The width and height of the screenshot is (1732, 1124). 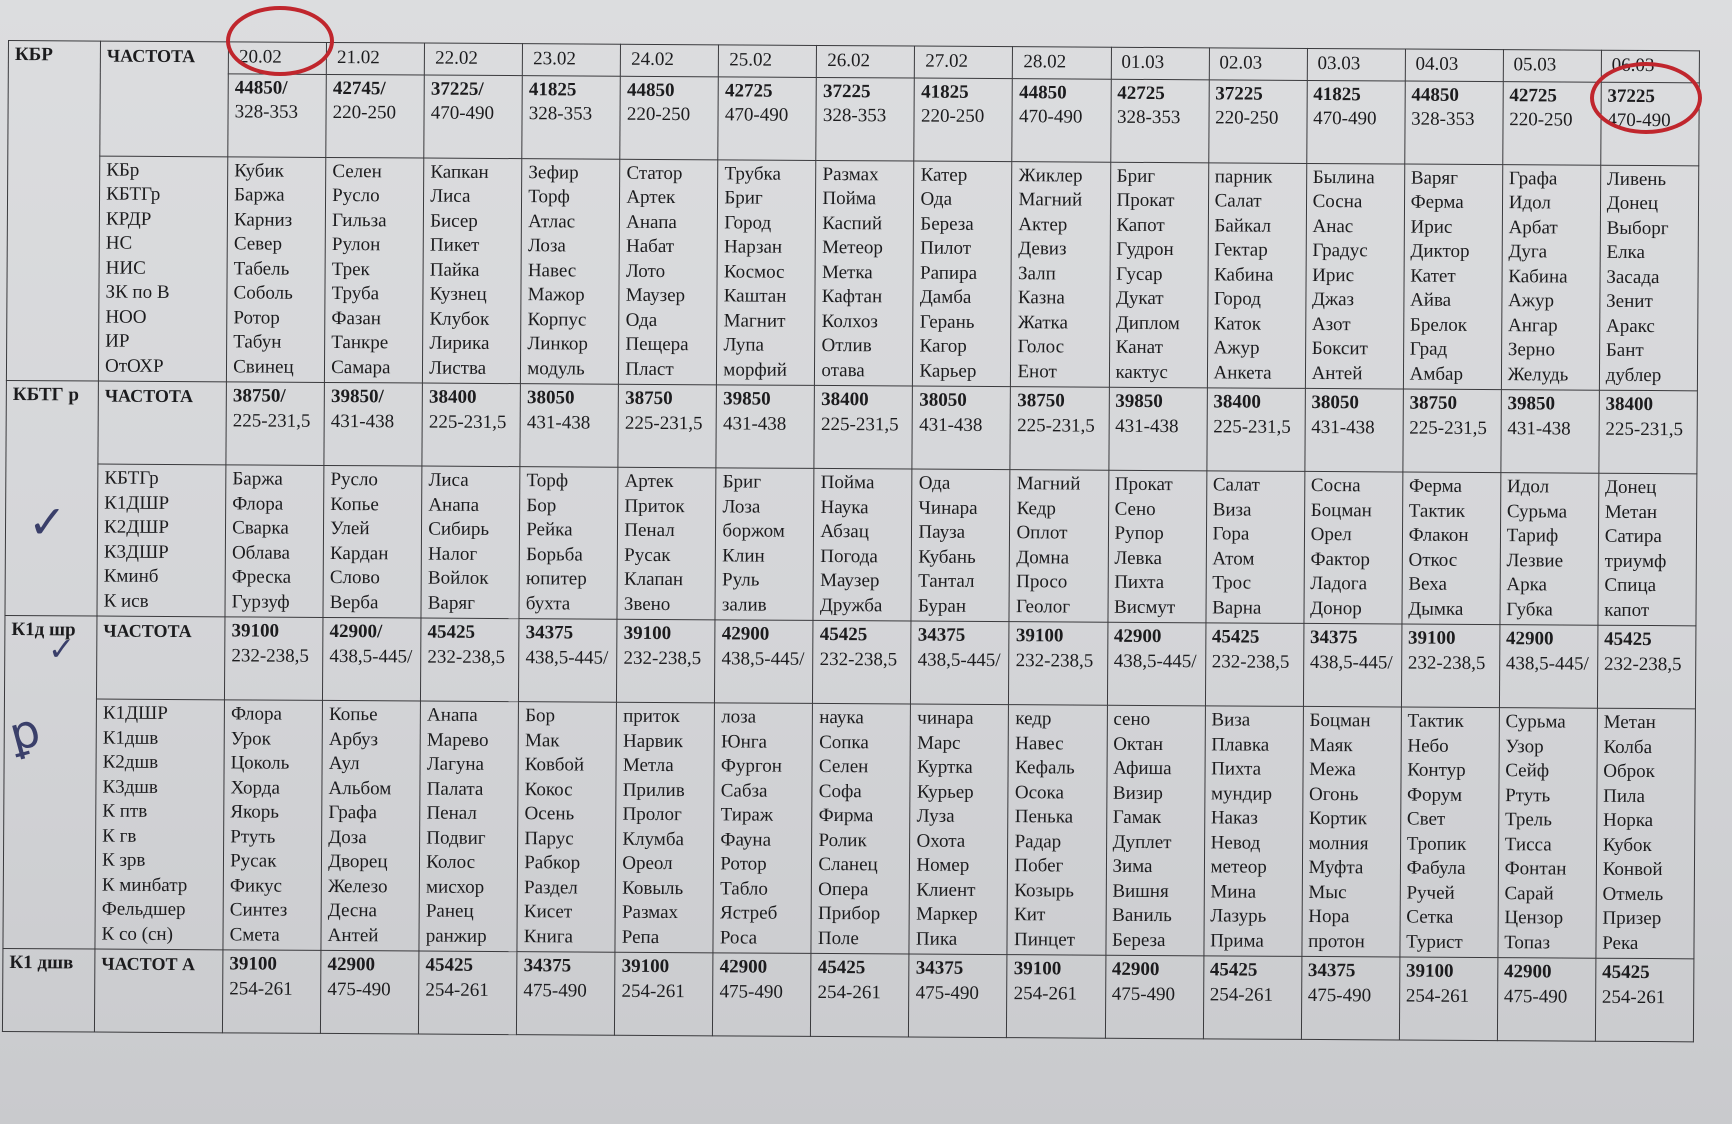 I want to click on frequency-value: 38400, so click(x=1629, y=404).